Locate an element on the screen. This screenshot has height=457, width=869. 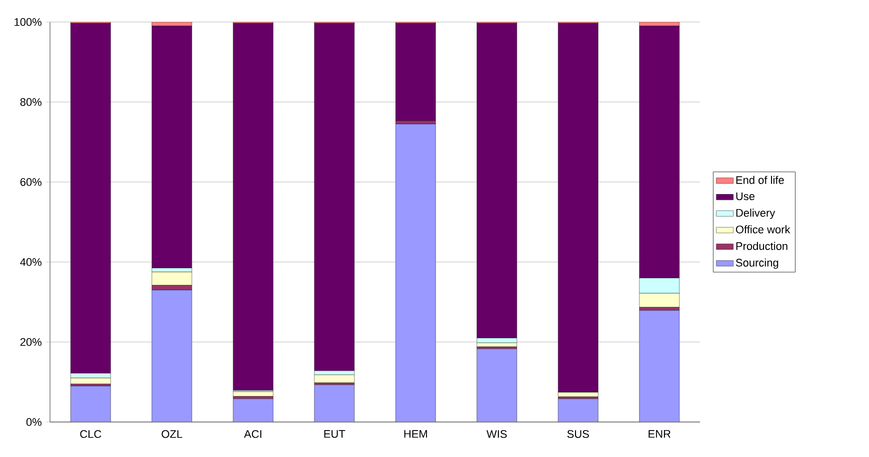
x-tick-label: OZL is located at coordinates (172, 434).